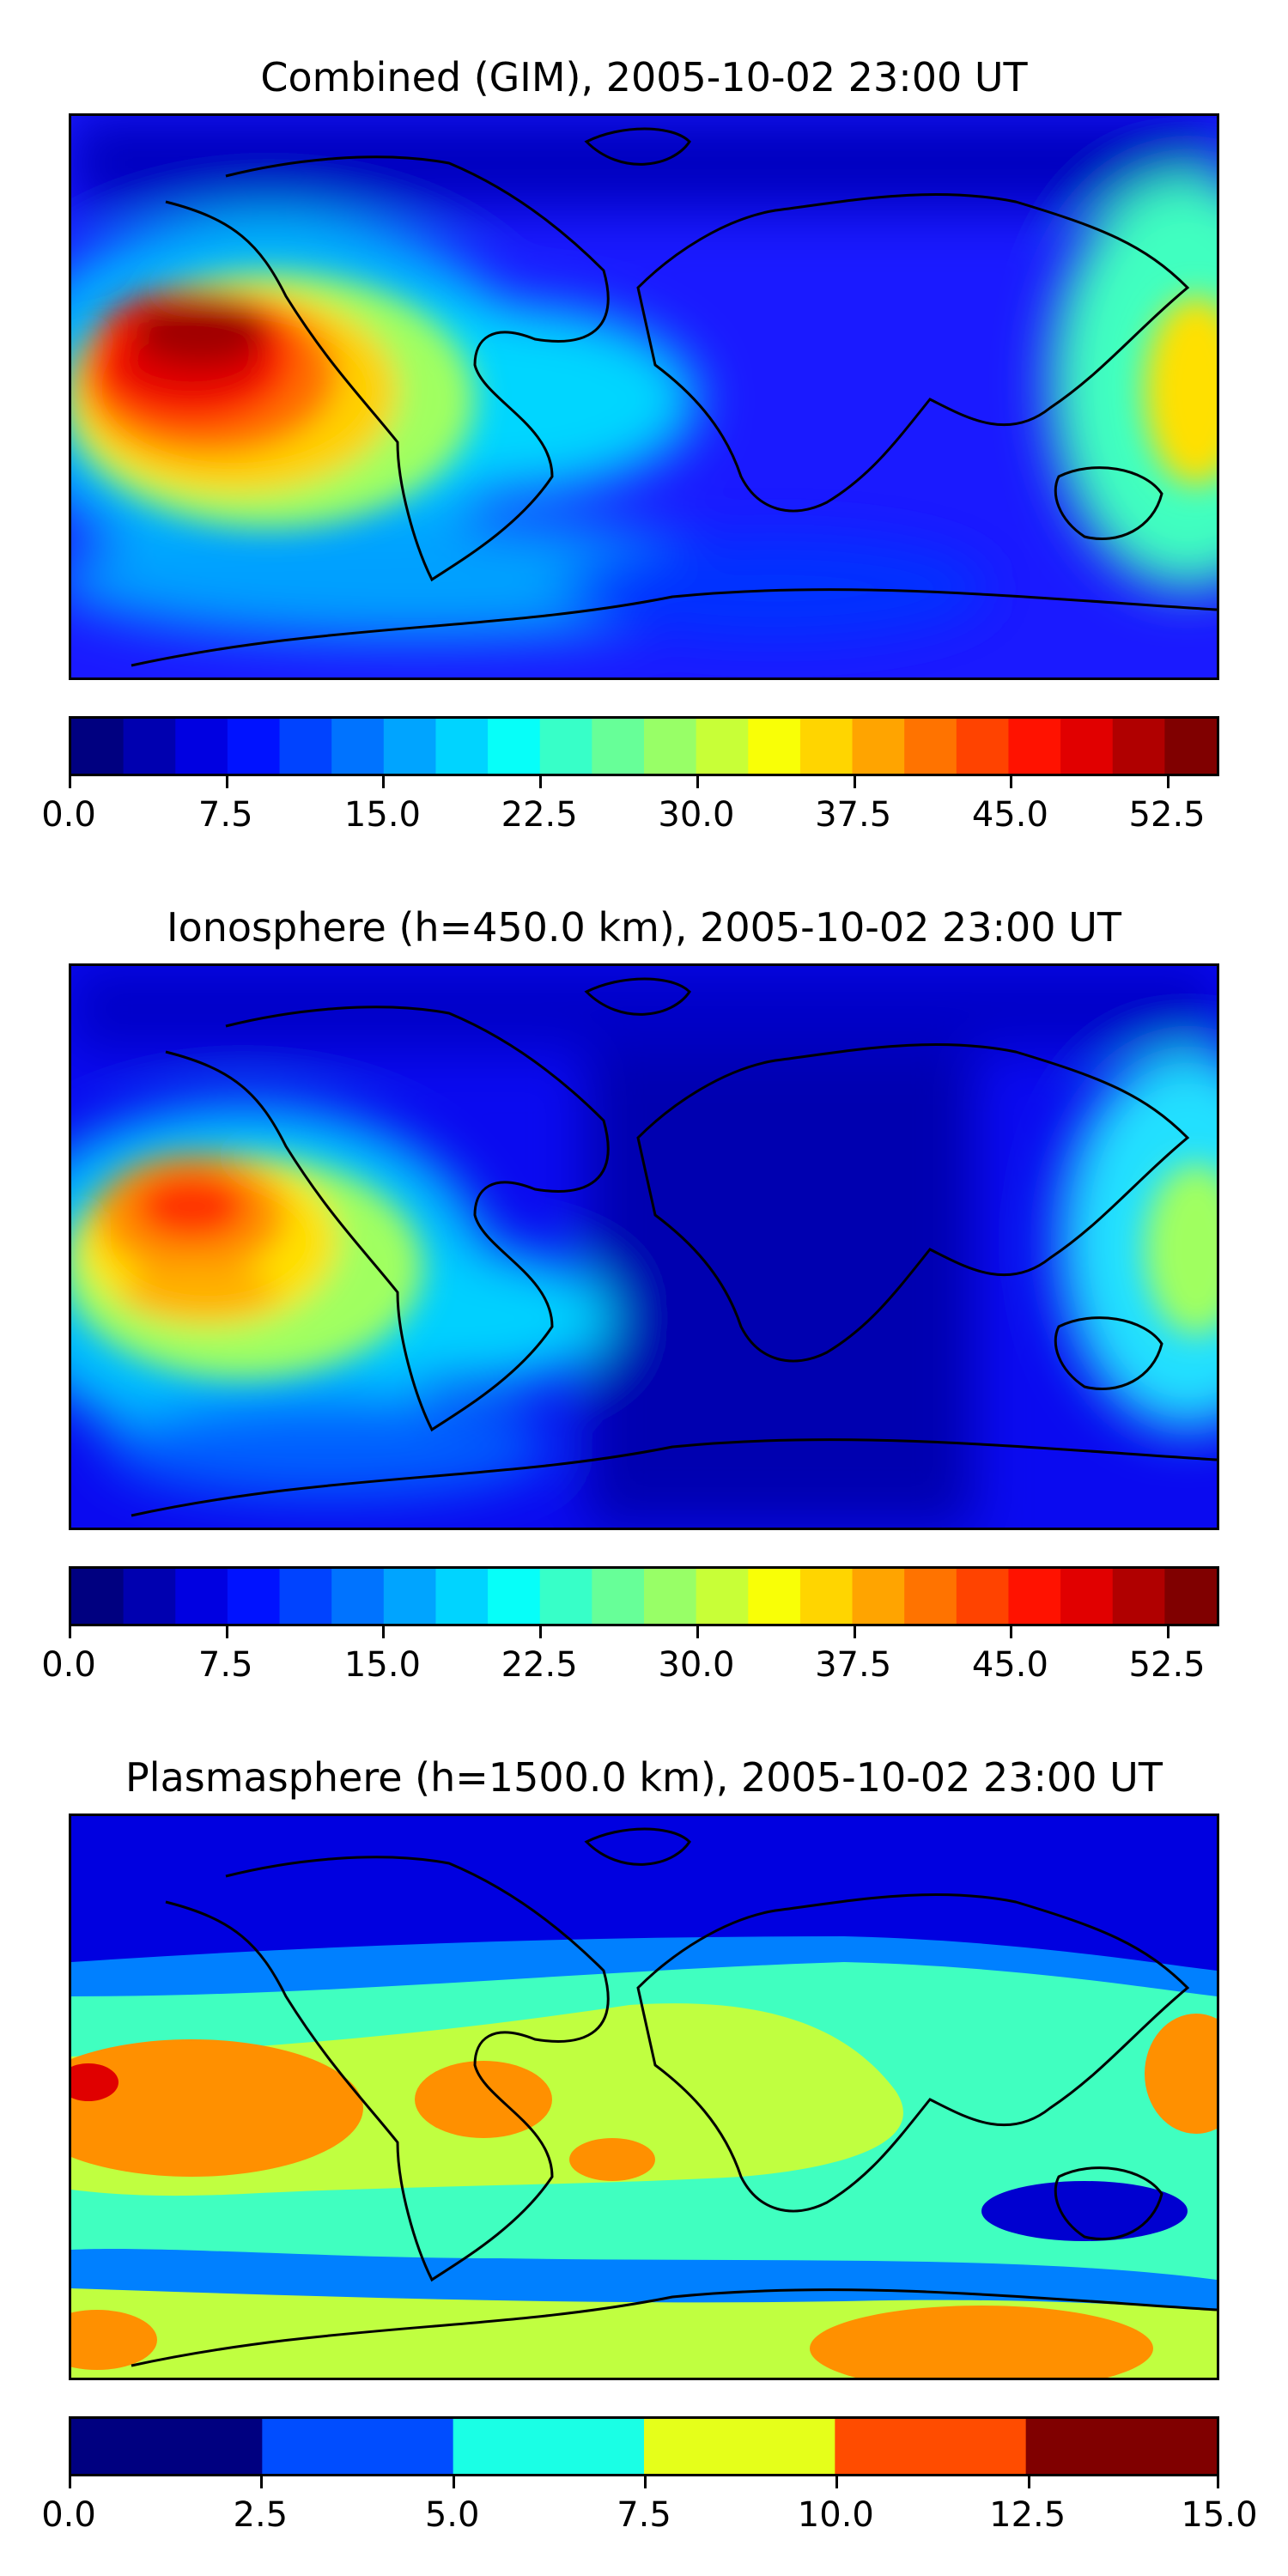 Image resolution: width=1288 pixels, height=2576 pixels. I want to click on panel-3-colorbar-ticks: 0.0 2.5 5.0 7.5 10.0 12.5 15.0, so click(649, 2506).